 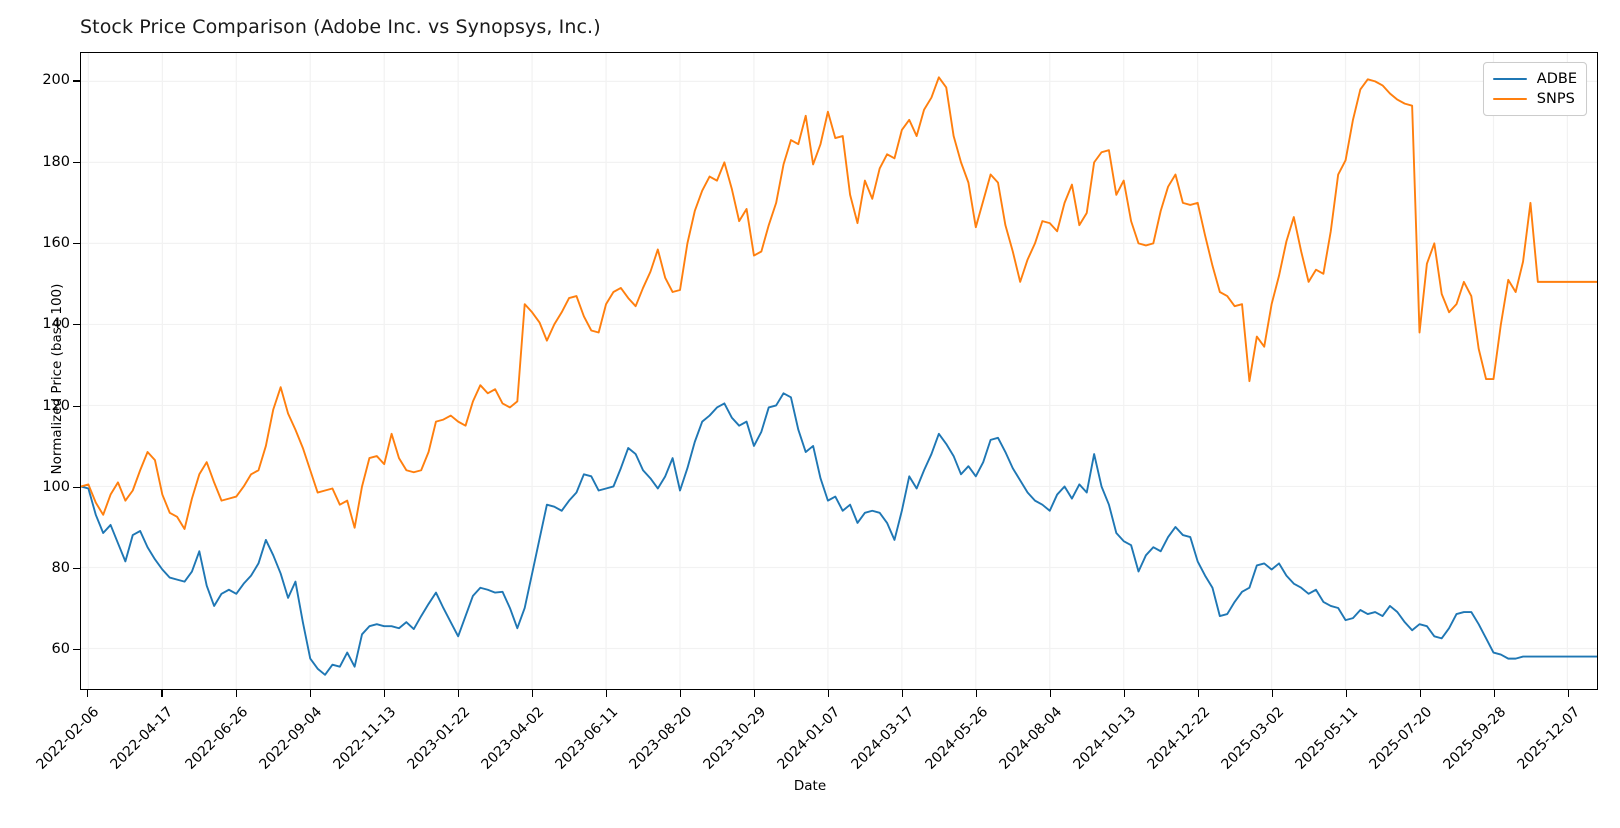 What do you see at coordinates (587, 738) in the screenshot?
I see `x-tick-label: 2023-06-11` at bounding box center [587, 738].